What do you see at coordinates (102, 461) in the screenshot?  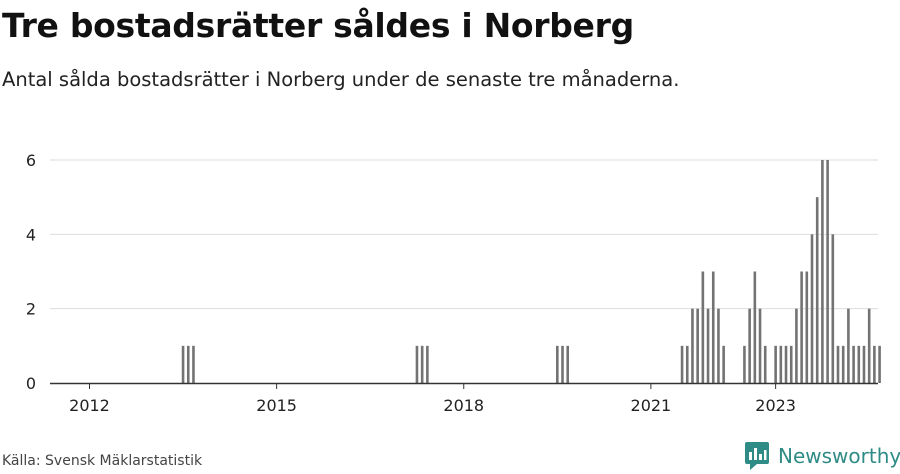 I see `source-note: Källa: Svensk Mäklarstatistik` at bounding box center [102, 461].